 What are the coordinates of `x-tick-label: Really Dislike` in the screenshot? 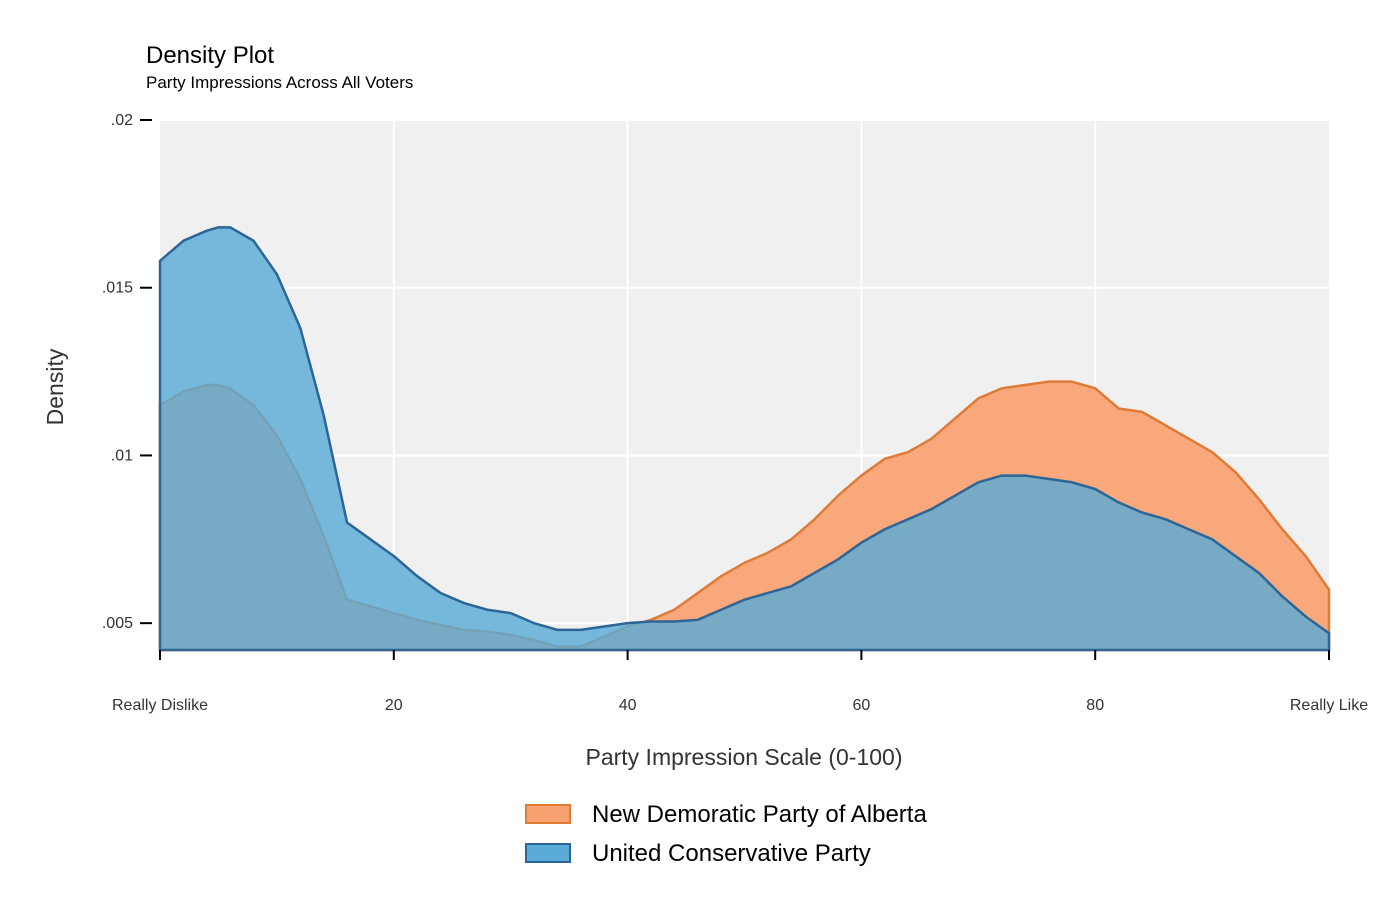 It's located at (160, 705).